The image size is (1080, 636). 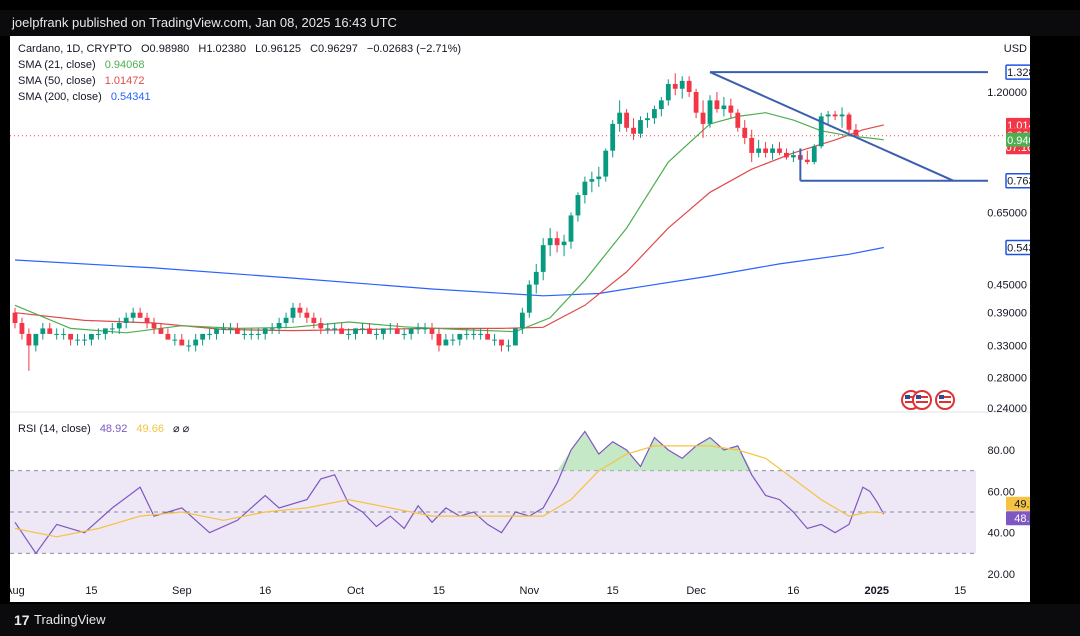 What do you see at coordinates (1001, 534) in the screenshot?
I see `rsi-tick-label: 40.00` at bounding box center [1001, 534].